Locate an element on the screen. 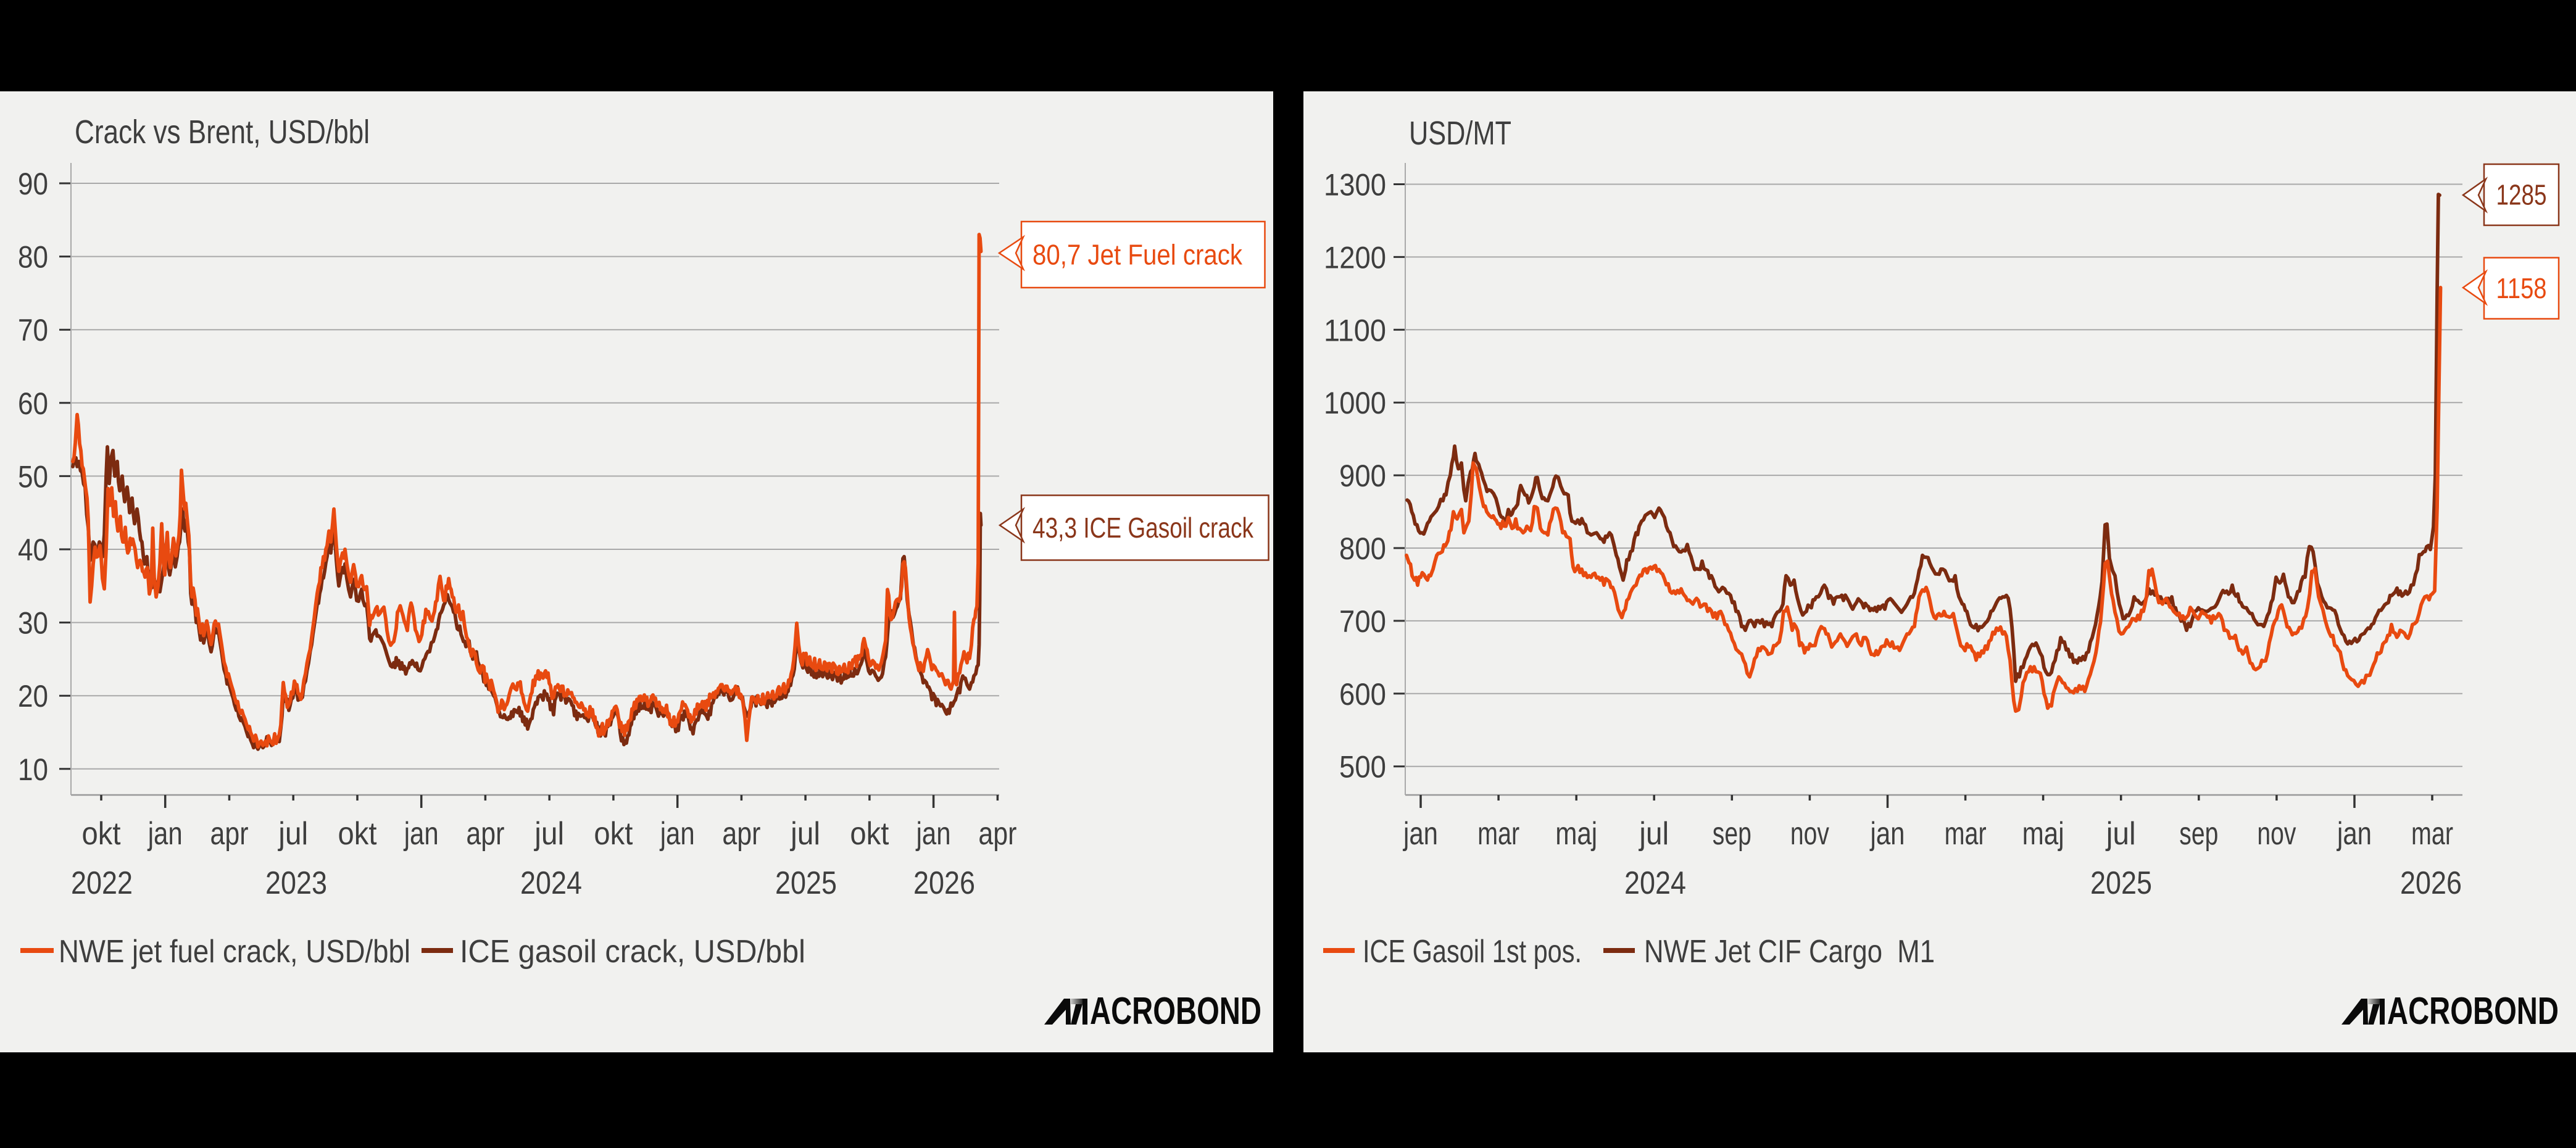 The height and width of the screenshot is (1148, 2576). svg-text: 43,3 ICE Gasoil crack is located at coordinates (1143, 528).